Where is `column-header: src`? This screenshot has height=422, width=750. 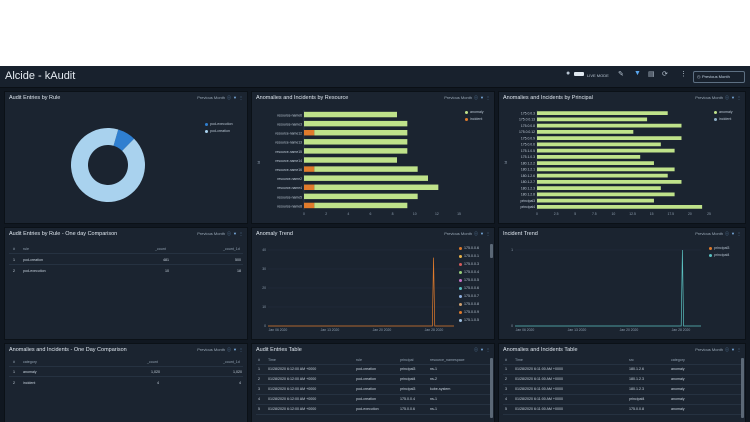 column-header: src is located at coordinates (631, 360).